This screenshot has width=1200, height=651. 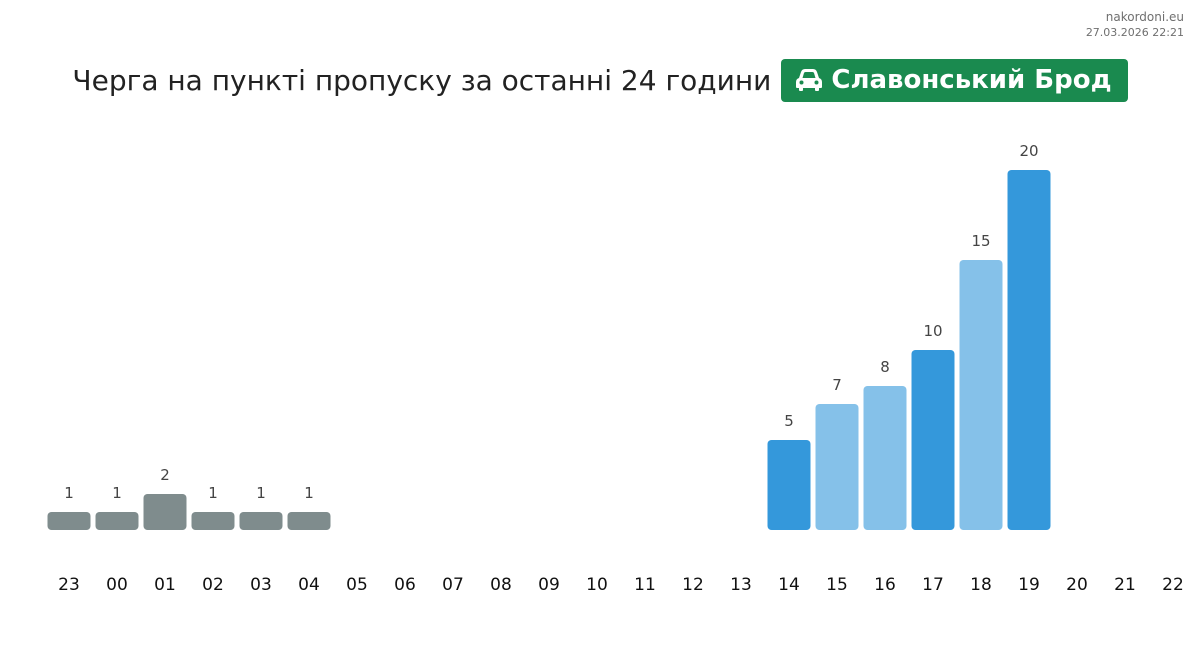 I want to click on checkpoint-badge: Славонський Брод, so click(x=954, y=80).